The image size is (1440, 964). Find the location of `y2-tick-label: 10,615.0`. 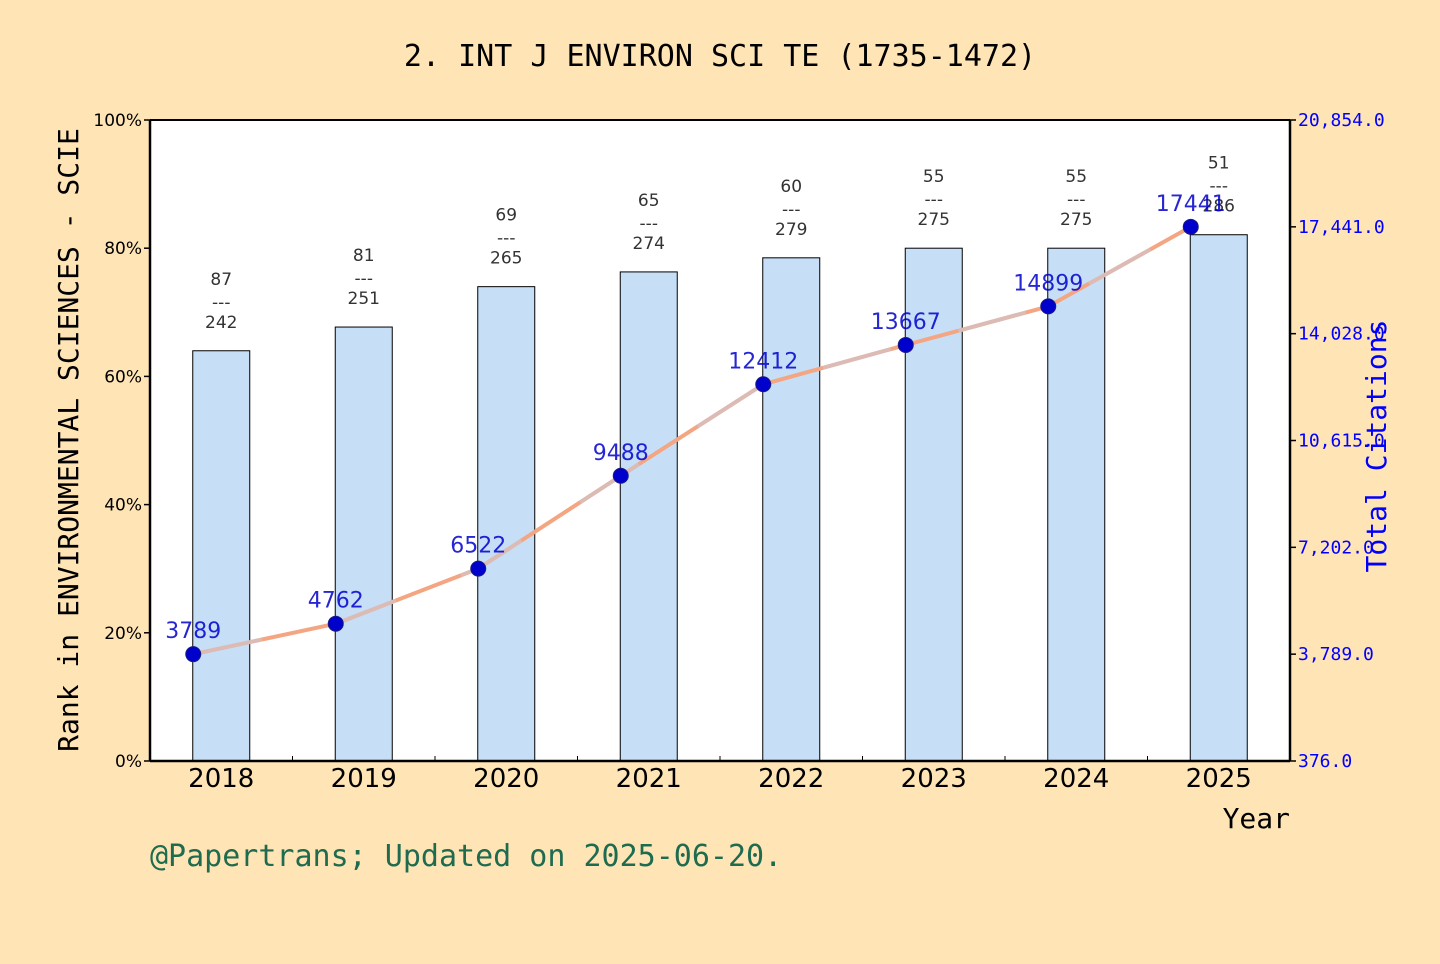

y2-tick-label: 10,615.0 is located at coordinates (1341, 441).